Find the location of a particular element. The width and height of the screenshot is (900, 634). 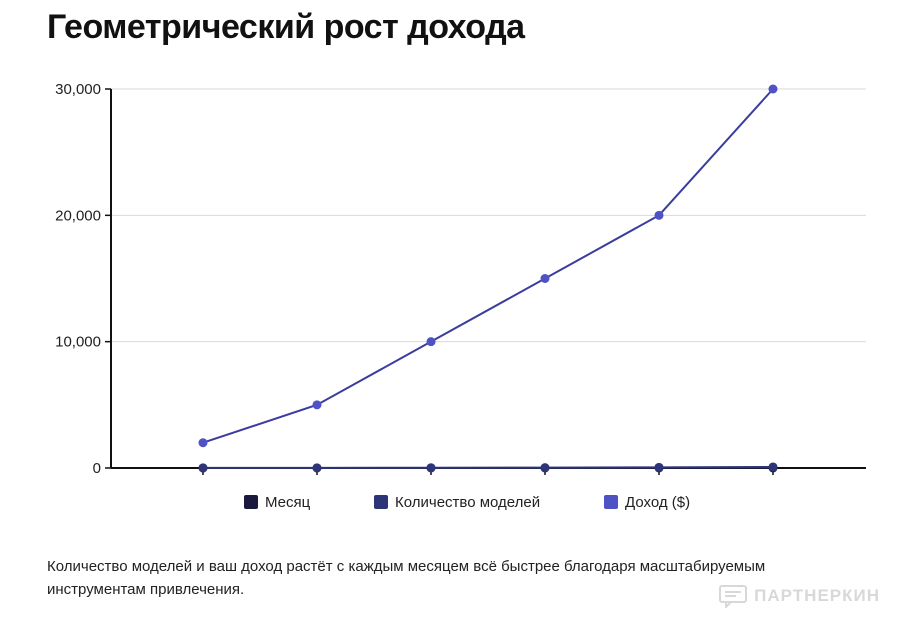

x-axis-ticks is located at coordinates (488, 471).